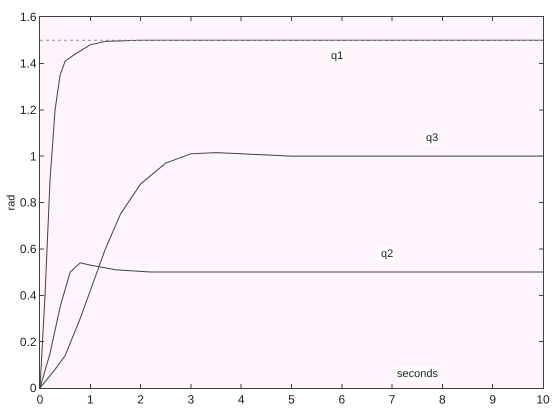  What do you see at coordinates (337, 56) in the screenshot?
I see `series-label: q1` at bounding box center [337, 56].